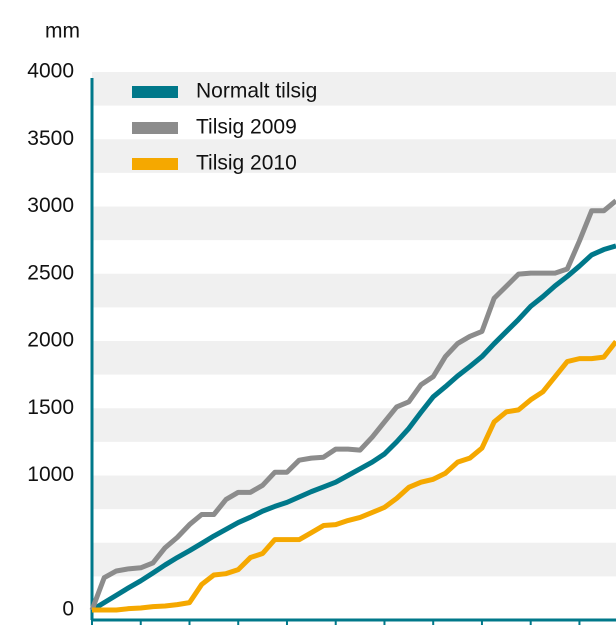 The height and width of the screenshot is (625, 616). What do you see at coordinates (62, 31) in the screenshot?
I see `y-axis-label: mm` at bounding box center [62, 31].